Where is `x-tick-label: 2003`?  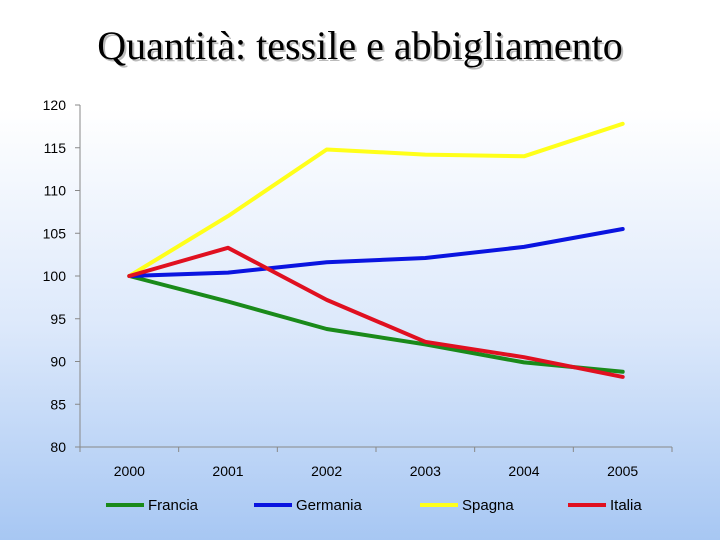 x-tick-label: 2003 is located at coordinates (425, 471).